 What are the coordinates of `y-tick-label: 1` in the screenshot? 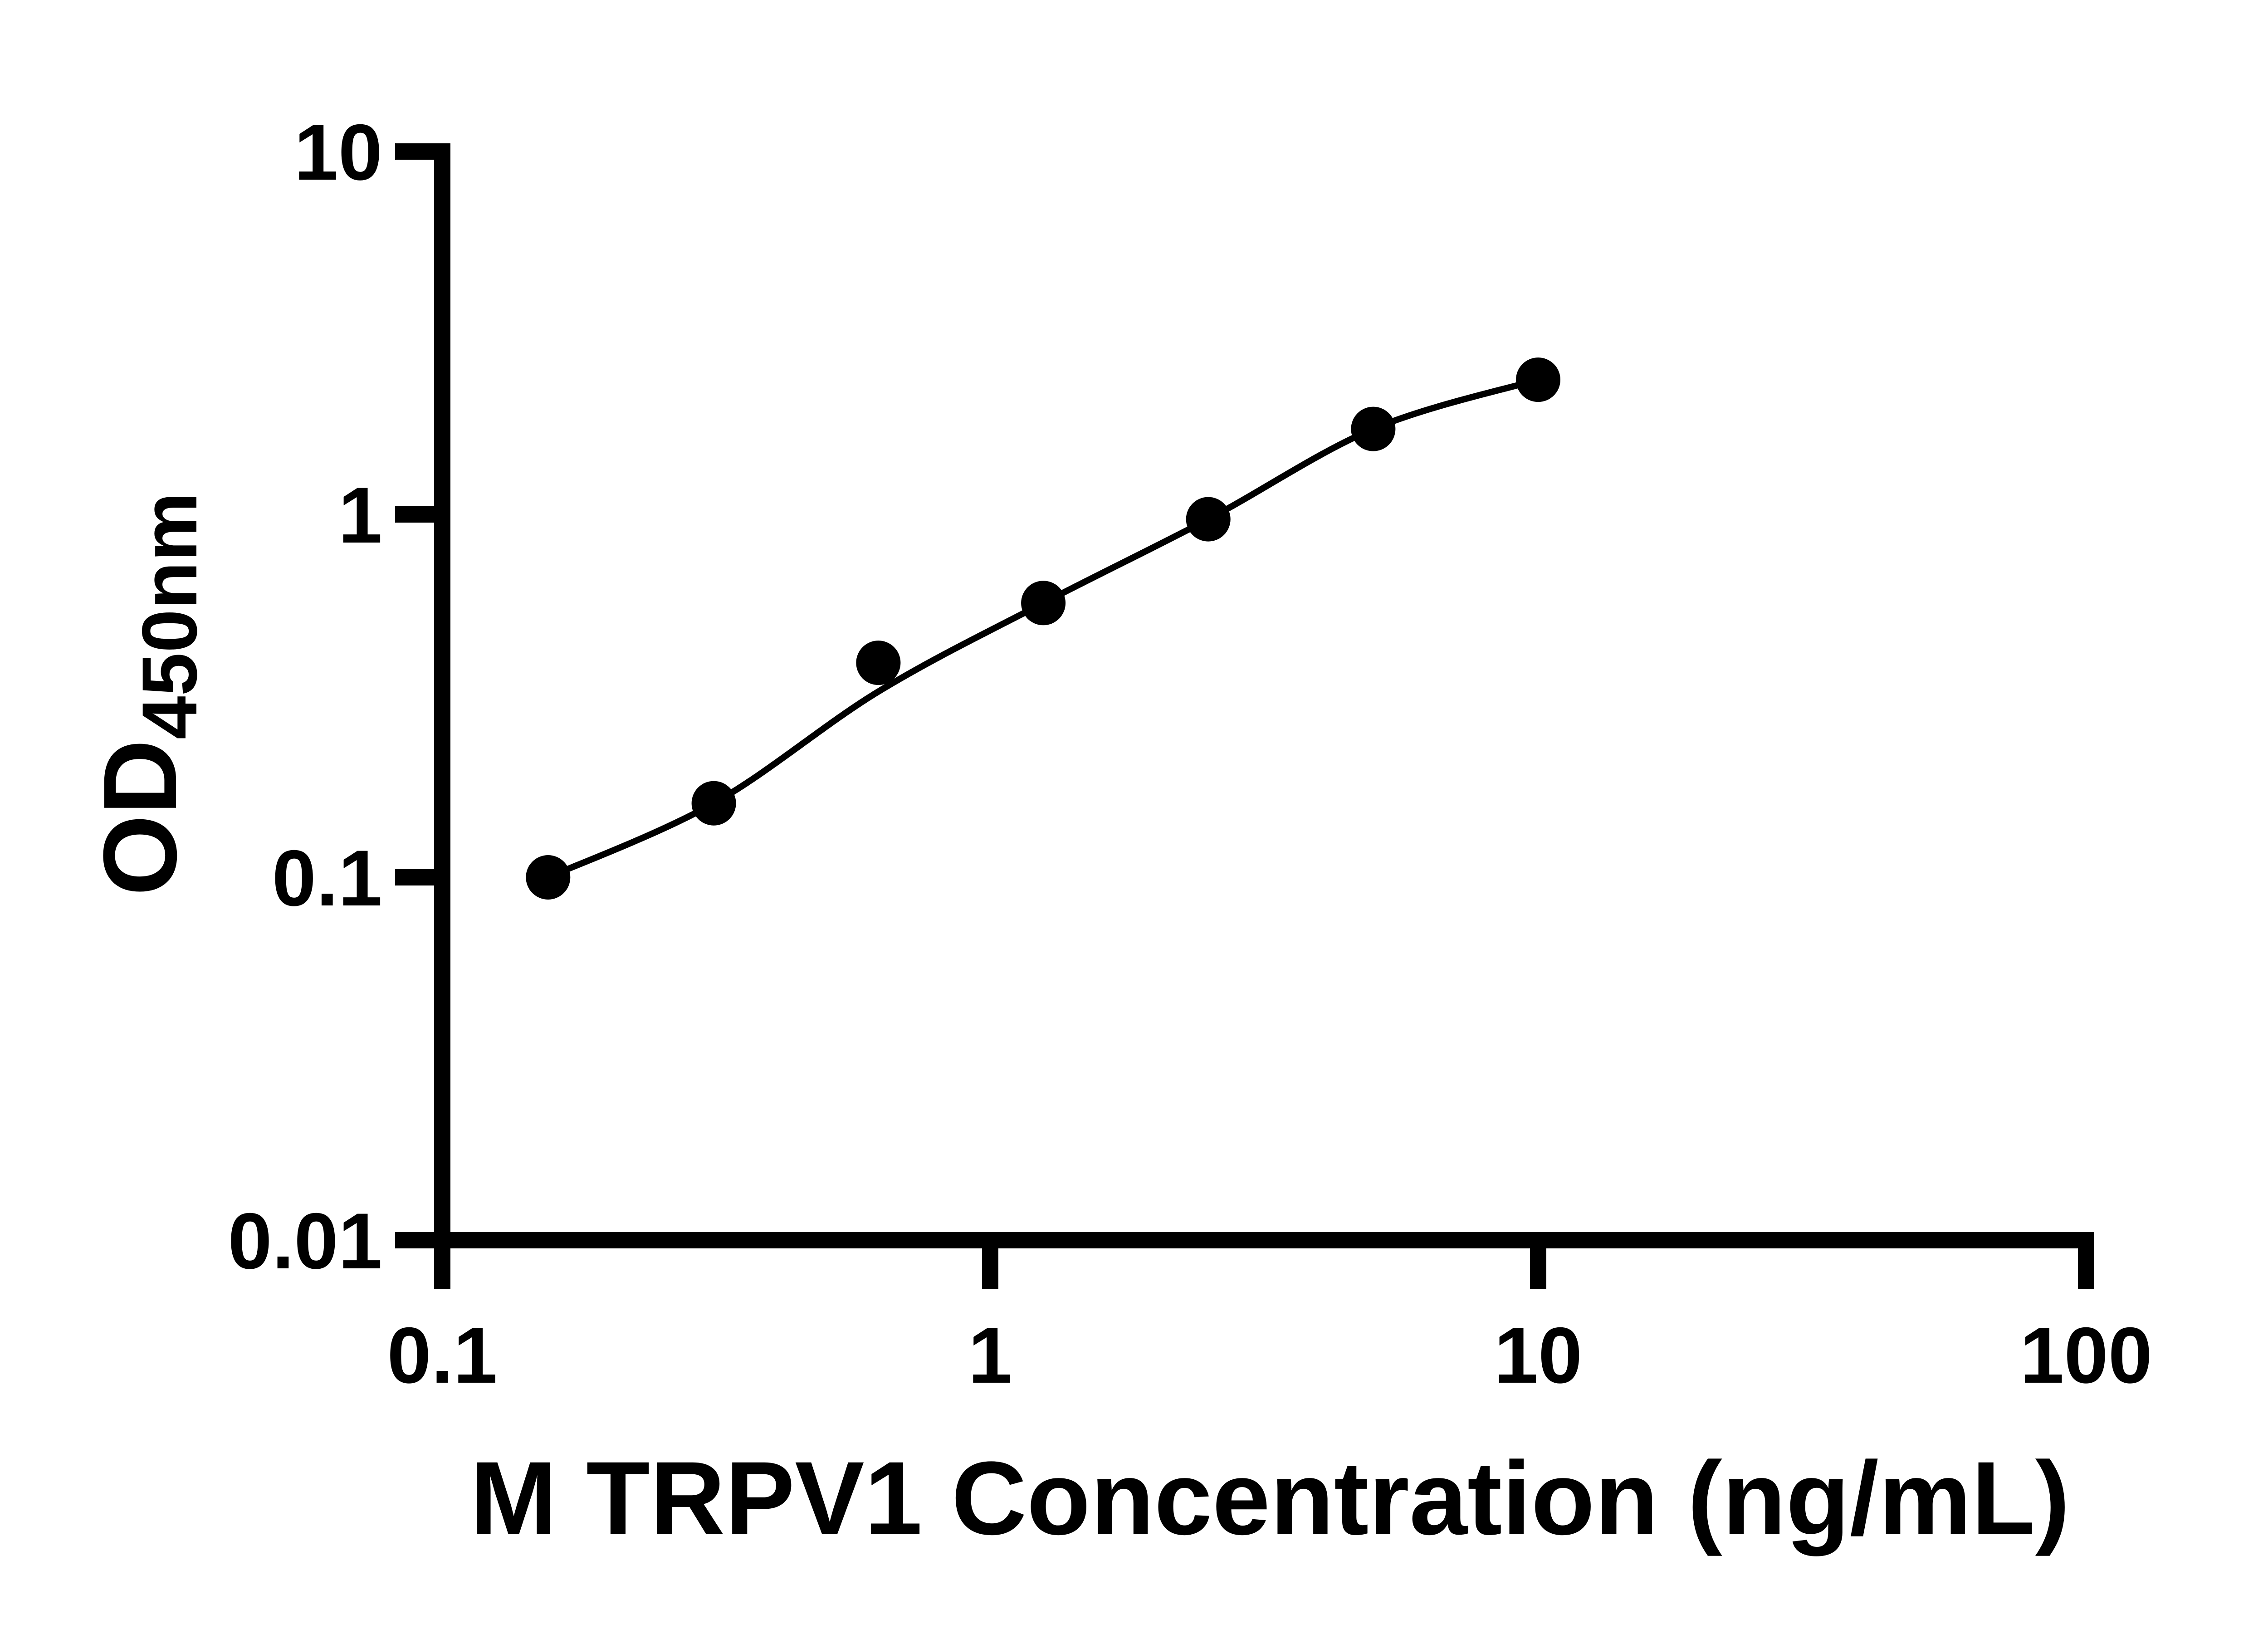 It's located at (360, 515).